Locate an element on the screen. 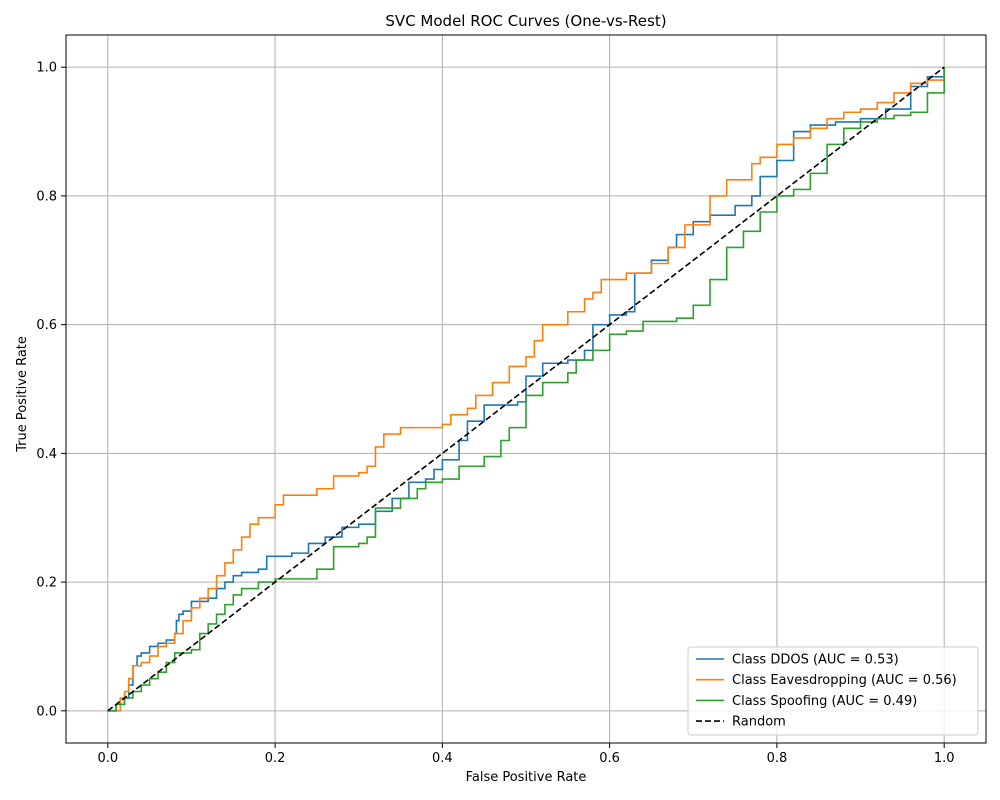 This screenshot has height=800, width=1000. y-tick-label: 0.6 is located at coordinates (46, 325).